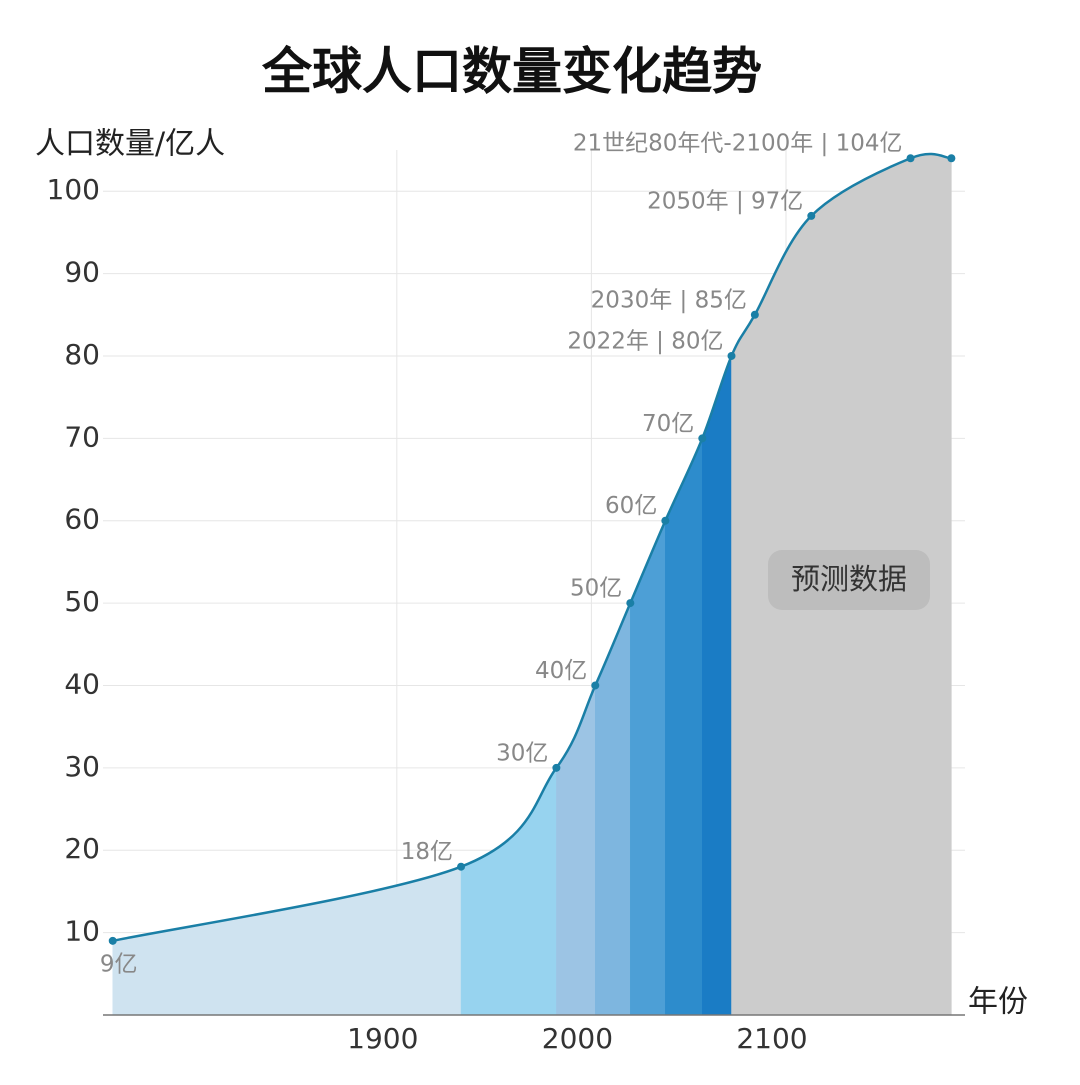 Image resolution: width=1080 pixels, height=1085 pixels. Describe the element at coordinates (82, 519) in the screenshot. I see `y-tick-label: 60` at that location.